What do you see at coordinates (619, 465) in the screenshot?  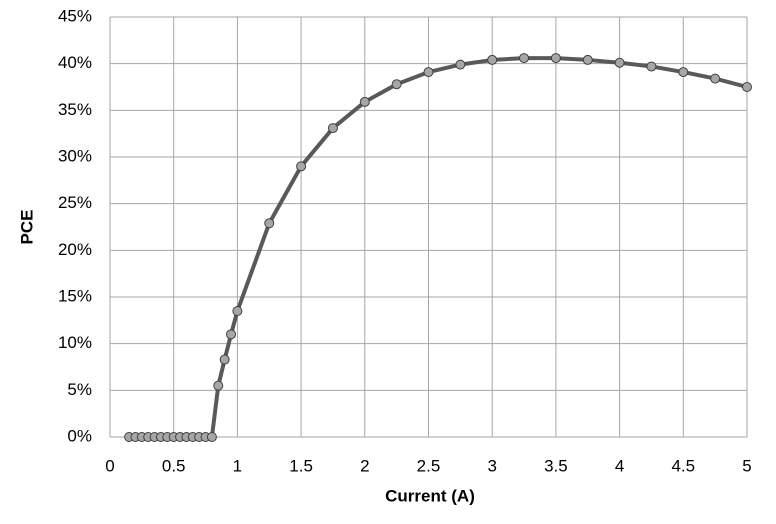 I see `x-tick-label: 4` at bounding box center [619, 465].